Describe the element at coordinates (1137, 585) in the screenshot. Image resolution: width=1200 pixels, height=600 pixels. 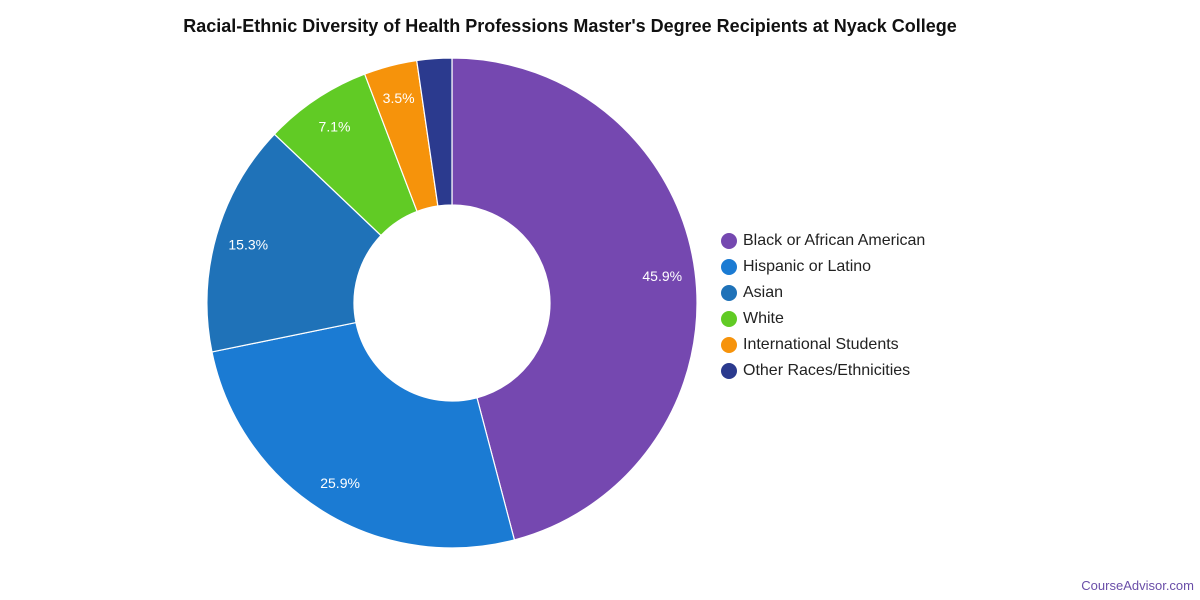
I see `source-watermark: CourseAdvisor.com` at that location.